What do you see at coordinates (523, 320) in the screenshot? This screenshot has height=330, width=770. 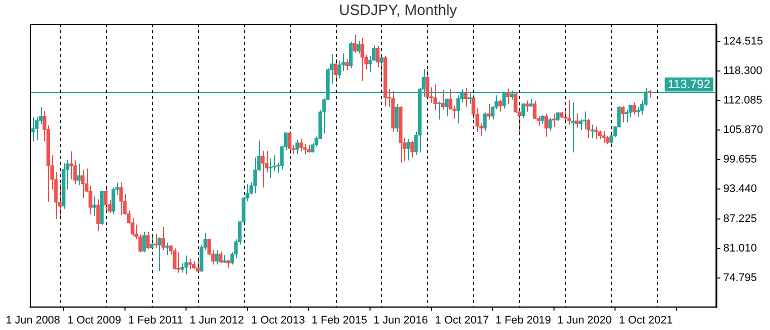 I see `x-tick-label: 1 Feb 2019` at bounding box center [523, 320].